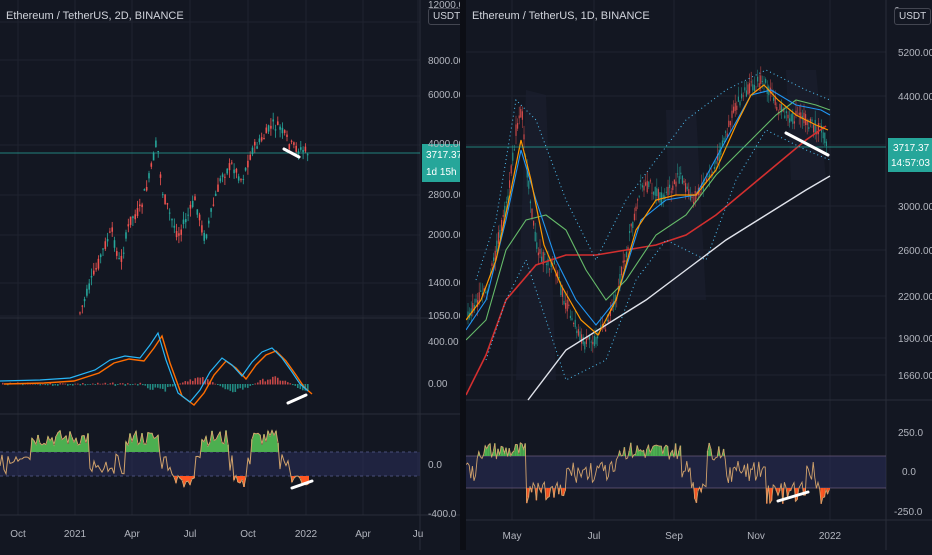  What do you see at coordinates (447, 16) in the screenshot?
I see `left-currency-badge: USDT` at bounding box center [447, 16].